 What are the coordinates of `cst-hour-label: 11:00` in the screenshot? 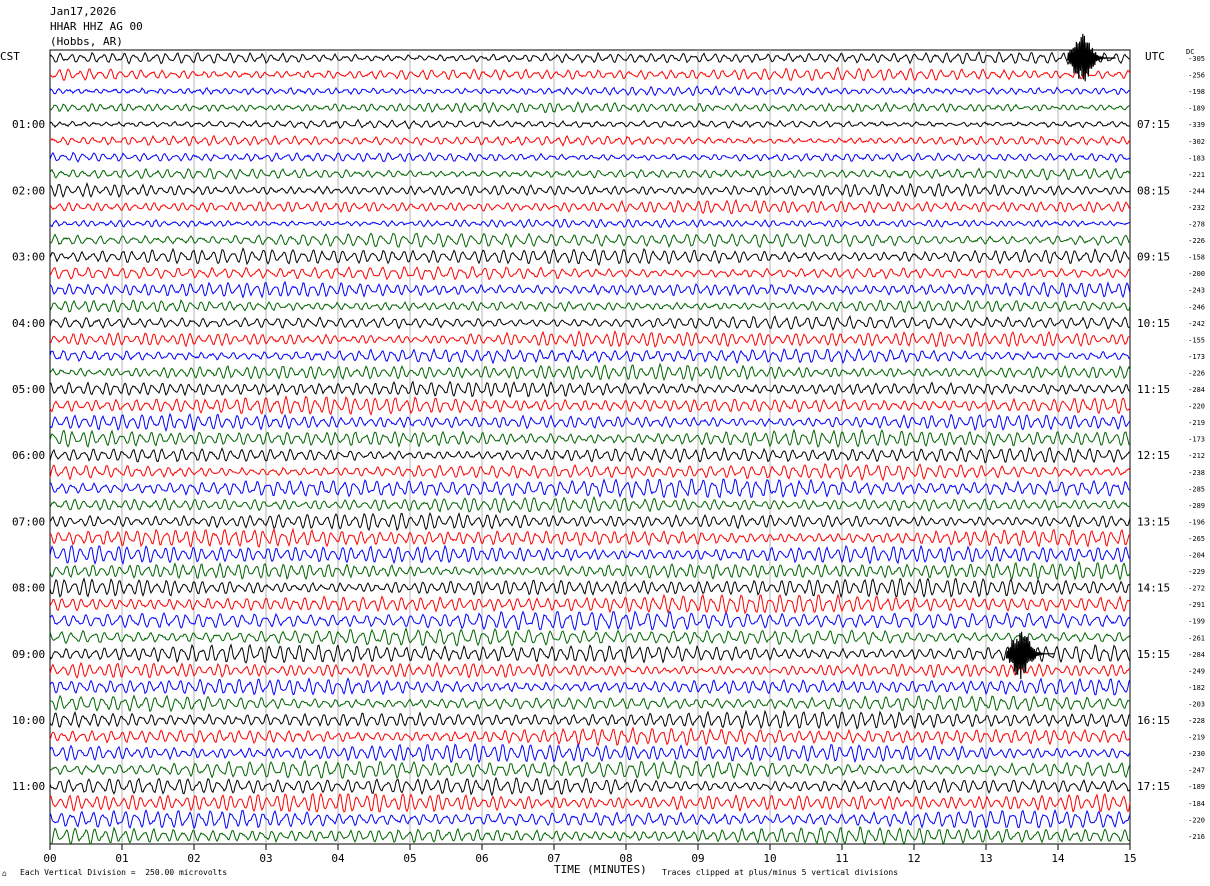 It's located at (28, 786).